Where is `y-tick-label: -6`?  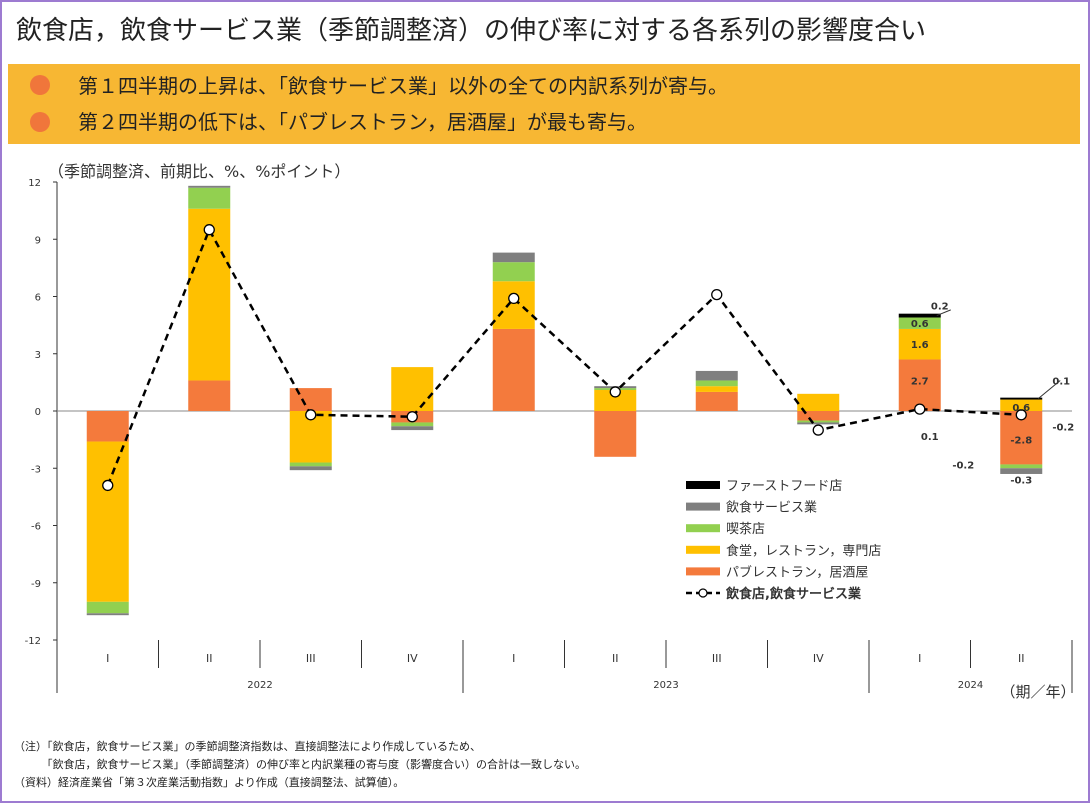
y-tick-label: -6 is located at coordinates (36, 527).